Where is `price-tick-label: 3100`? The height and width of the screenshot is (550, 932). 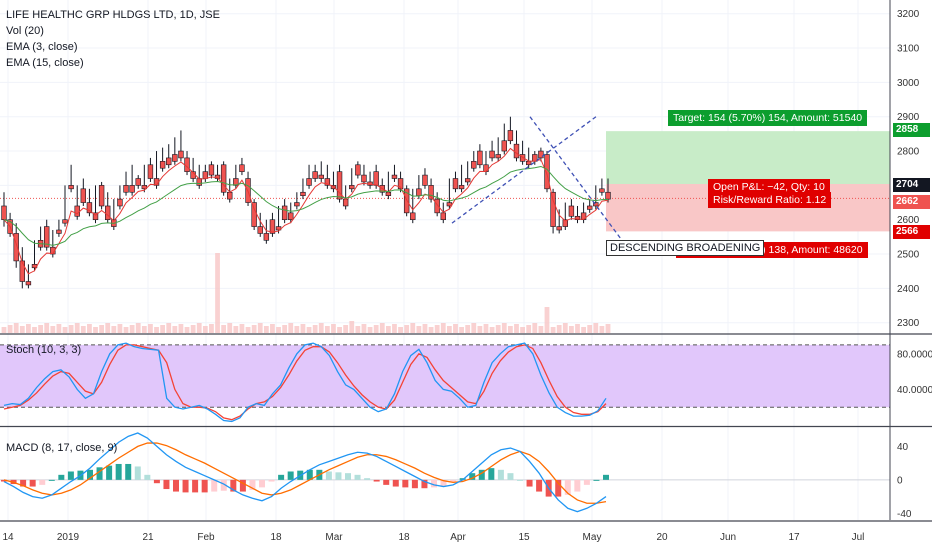 price-tick-label: 3100 is located at coordinates (908, 49).